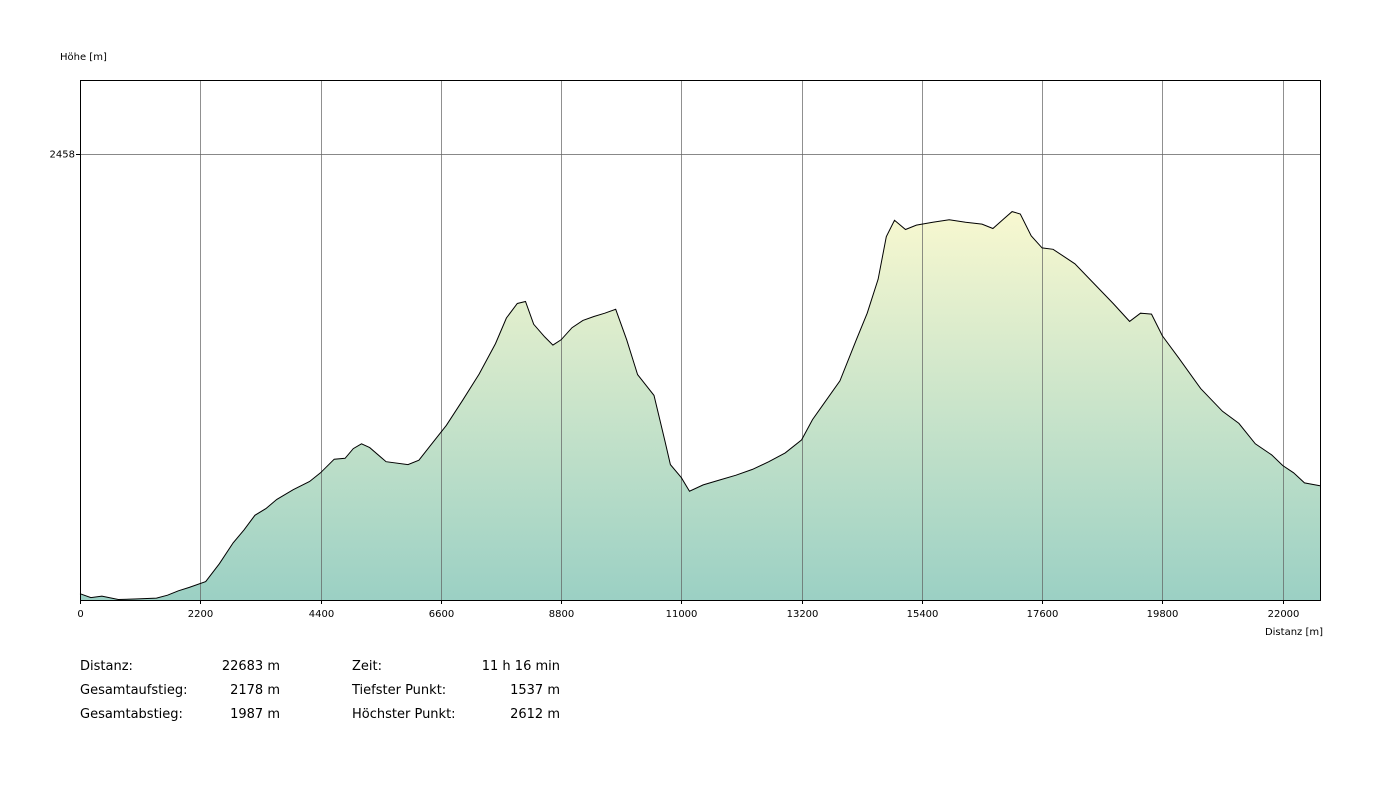 Image resolution: width=1400 pixels, height=800 pixels. I want to click on time-label: Zeit:, so click(367, 666).